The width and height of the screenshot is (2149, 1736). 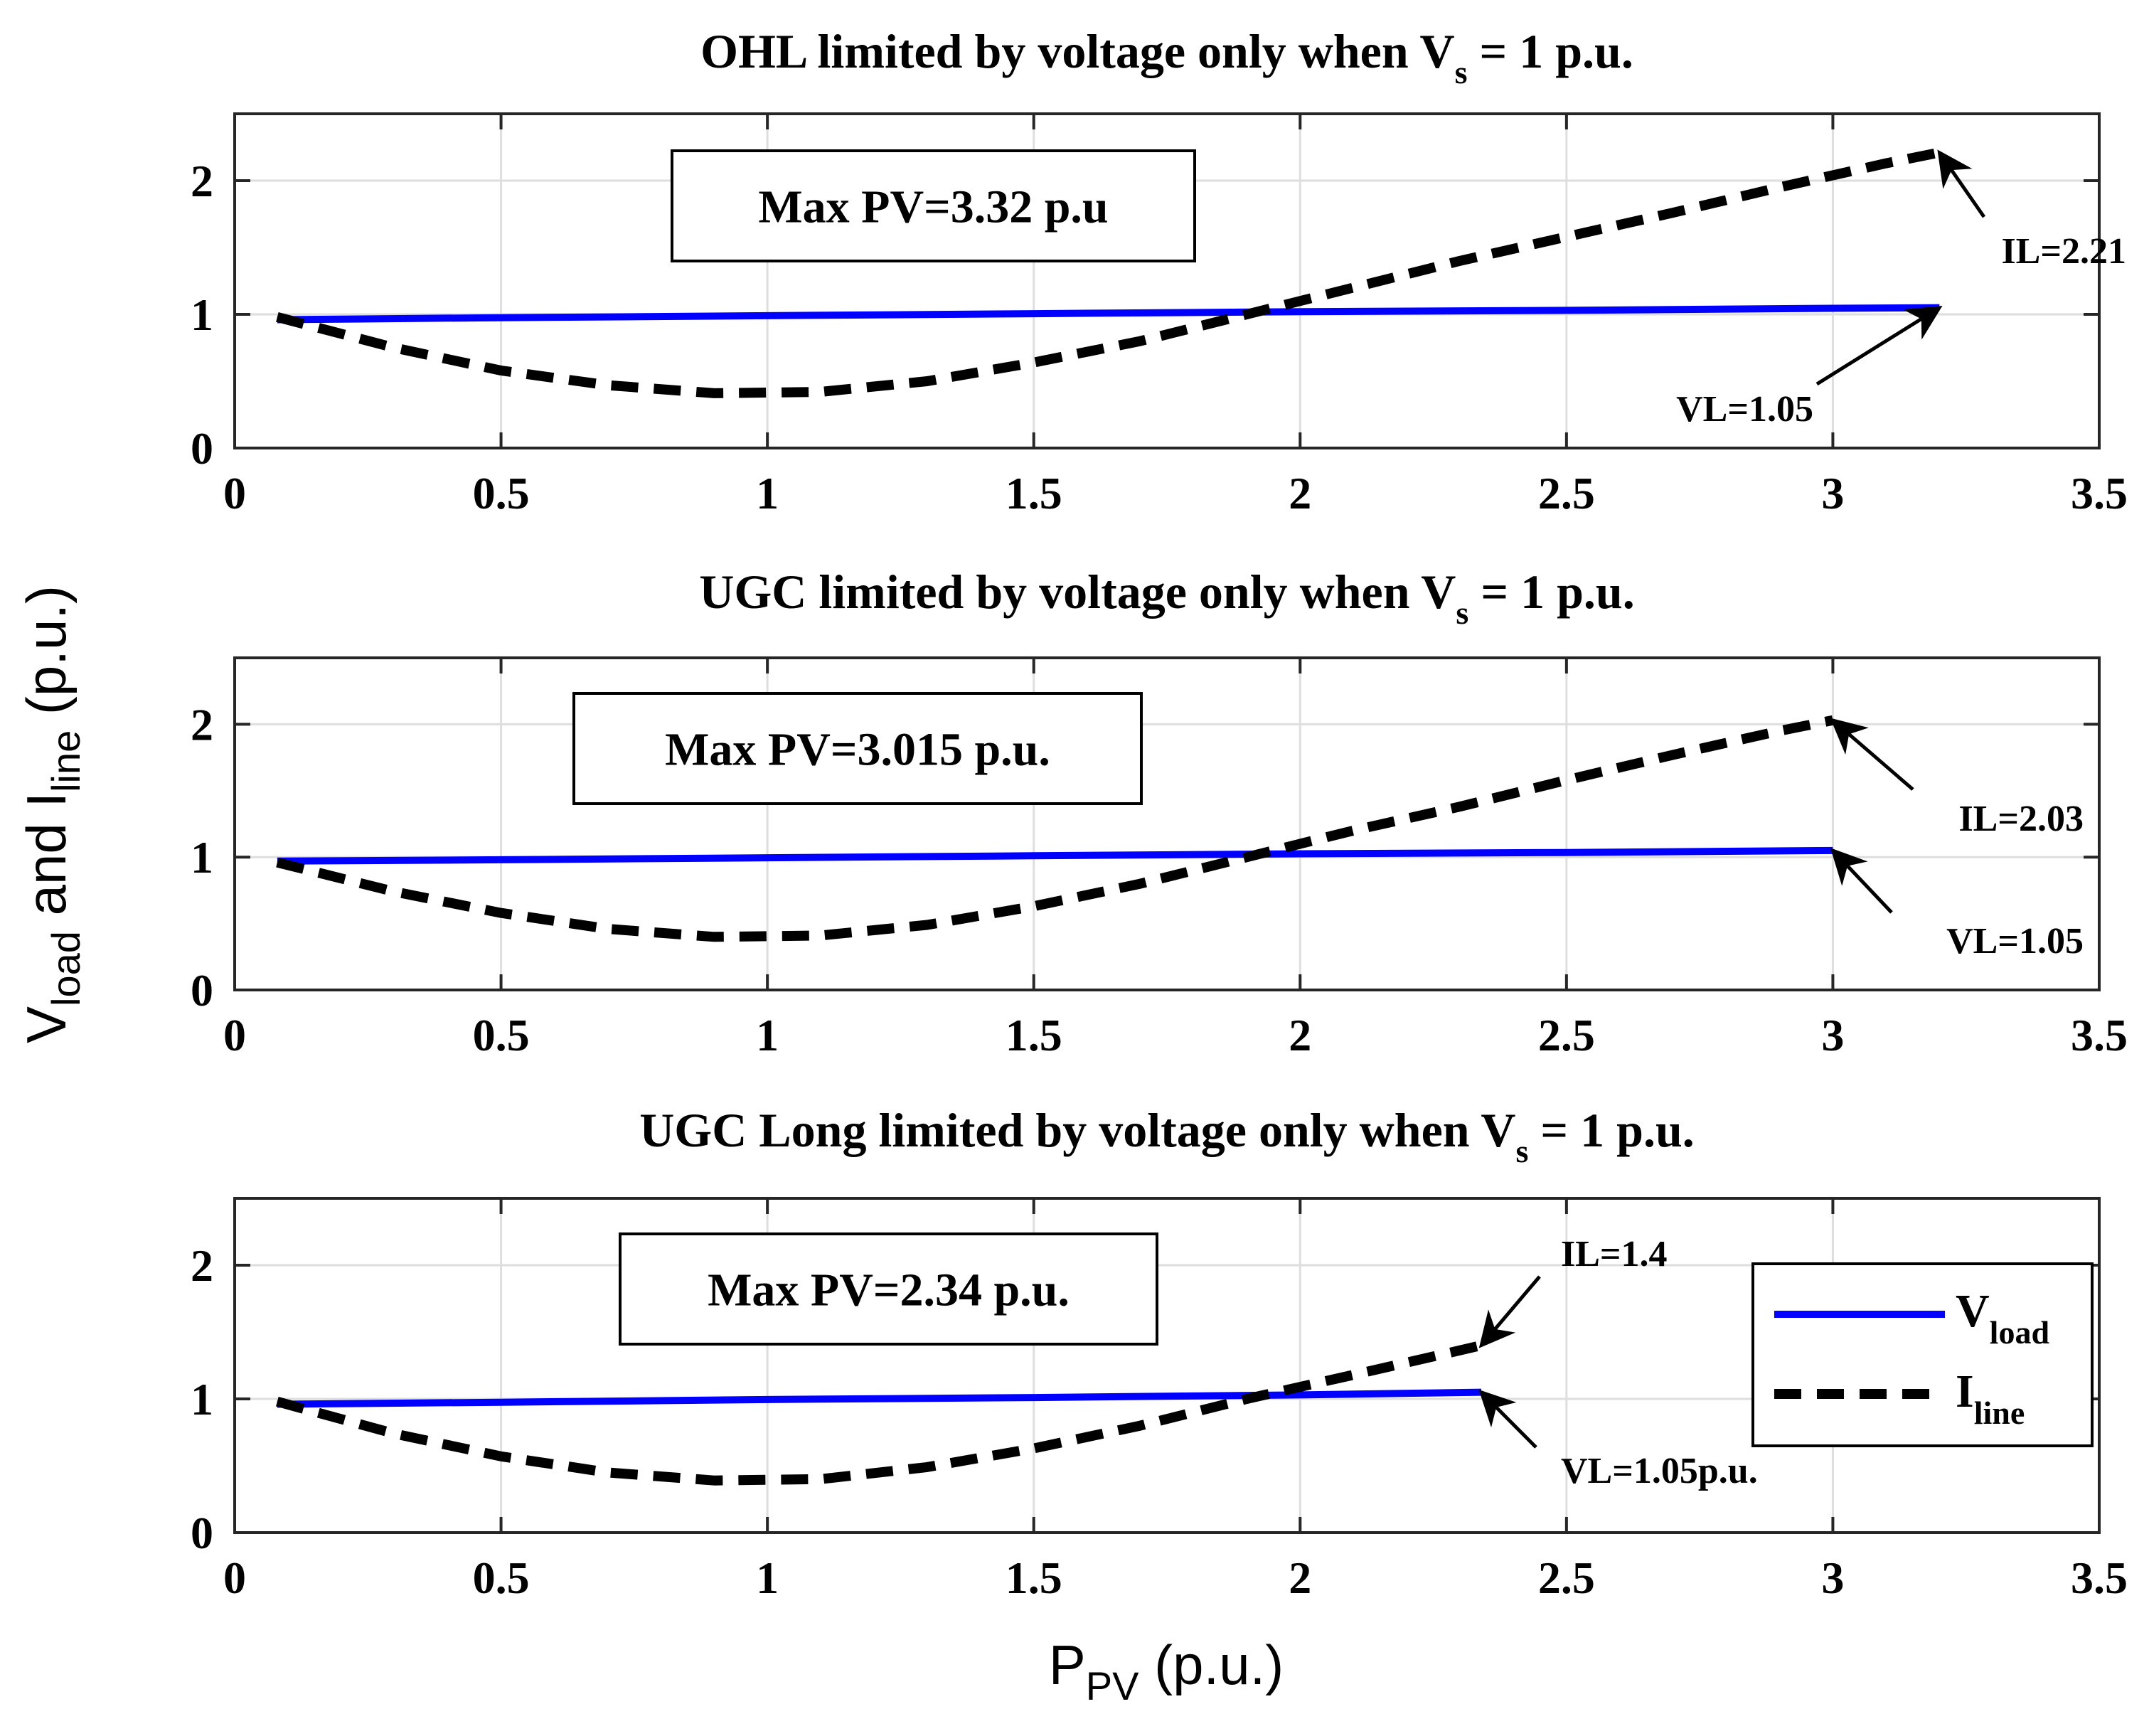 I want to click on legend-box, so click(x=1922, y=1354).